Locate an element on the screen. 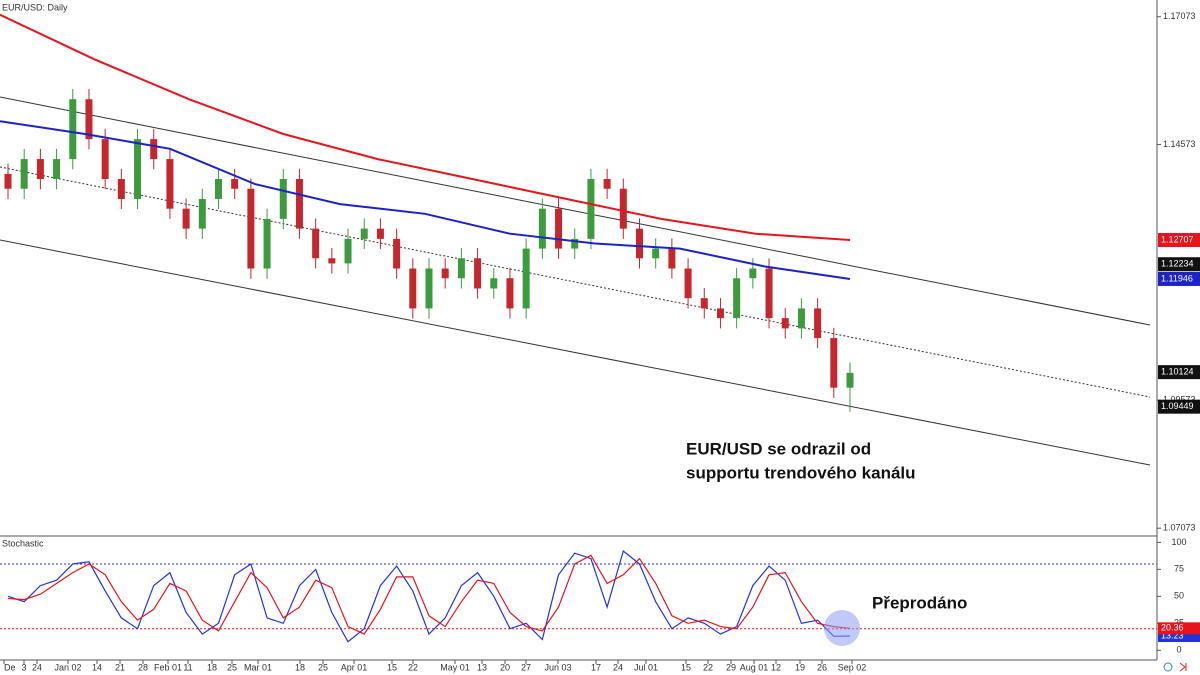  value-tag is located at coordinates (1179, 628).